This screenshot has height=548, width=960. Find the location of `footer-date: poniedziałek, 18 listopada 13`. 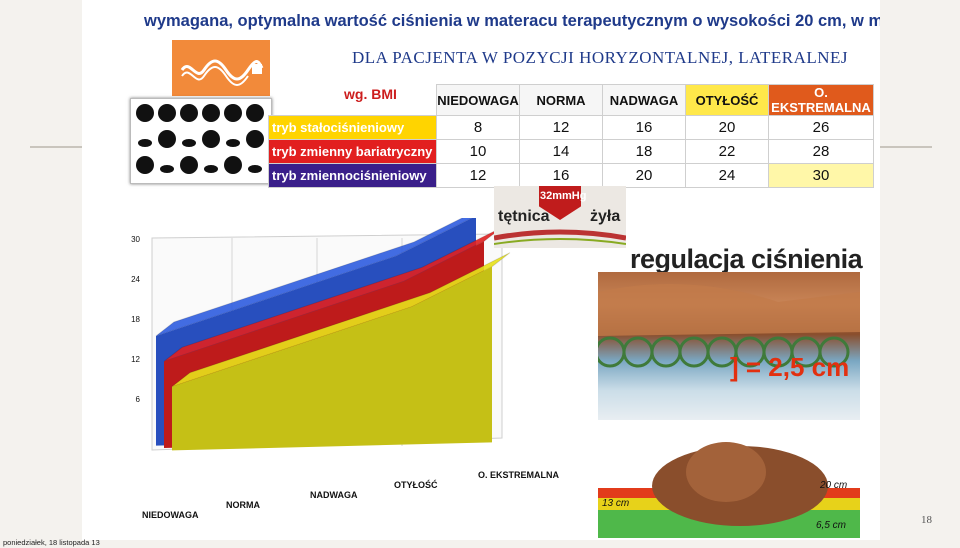

footer-date: poniedziałek, 18 listopada 13 is located at coordinates (51, 542).